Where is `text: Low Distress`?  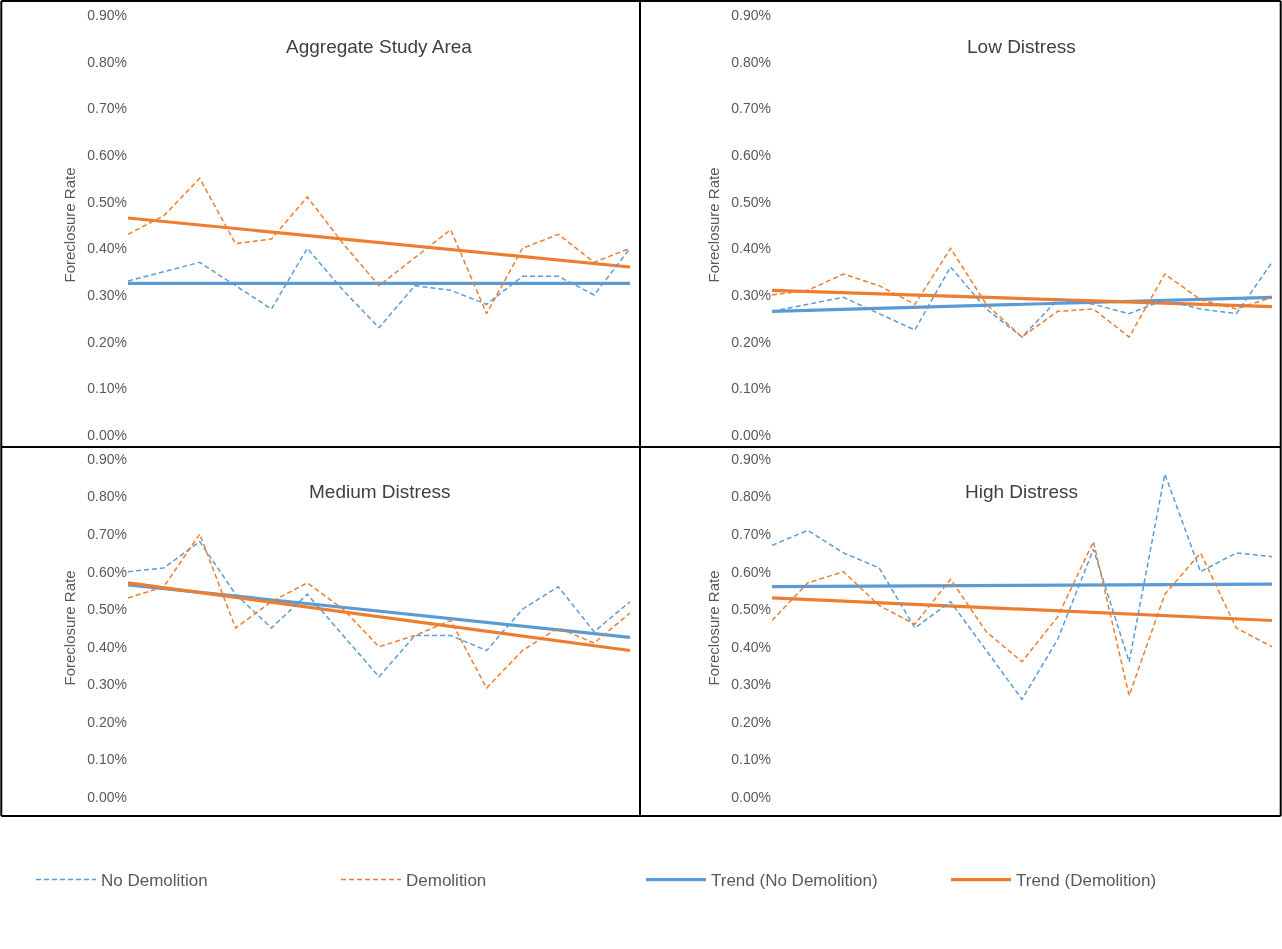 text: Low Distress is located at coordinates (1021, 46).